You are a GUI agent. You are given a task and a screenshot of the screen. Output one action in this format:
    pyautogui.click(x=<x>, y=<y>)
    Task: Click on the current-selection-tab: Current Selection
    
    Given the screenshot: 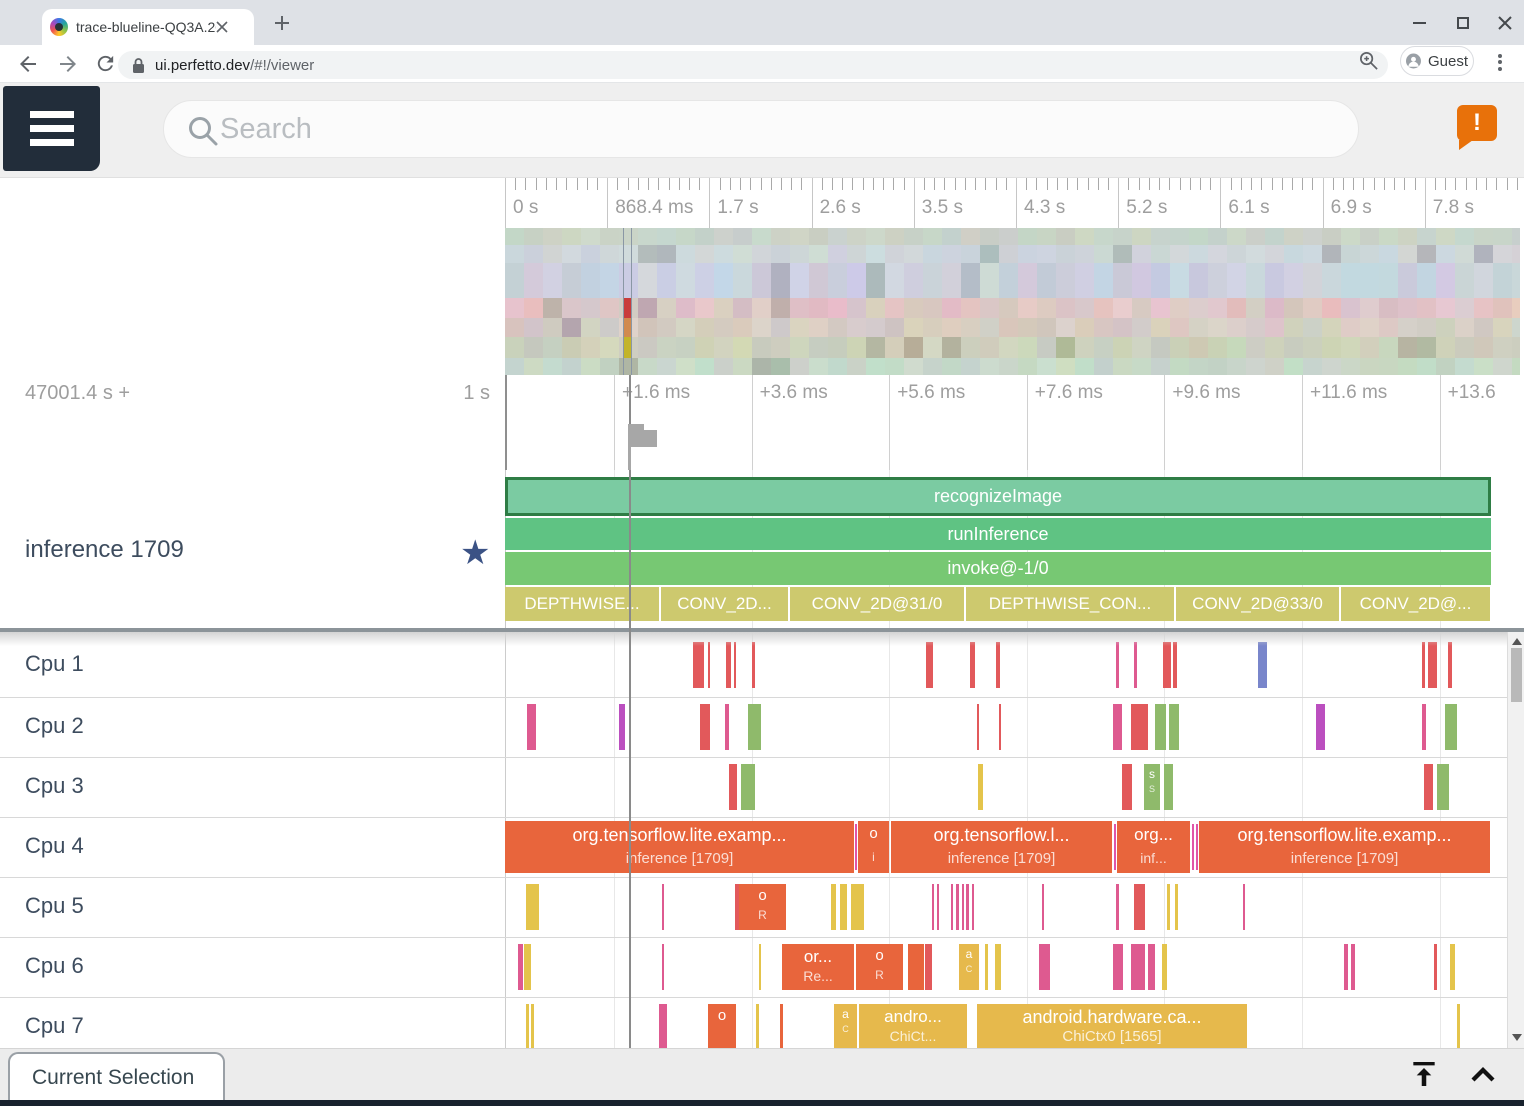 What is the action you would take?
    pyautogui.click(x=116, y=1076)
    